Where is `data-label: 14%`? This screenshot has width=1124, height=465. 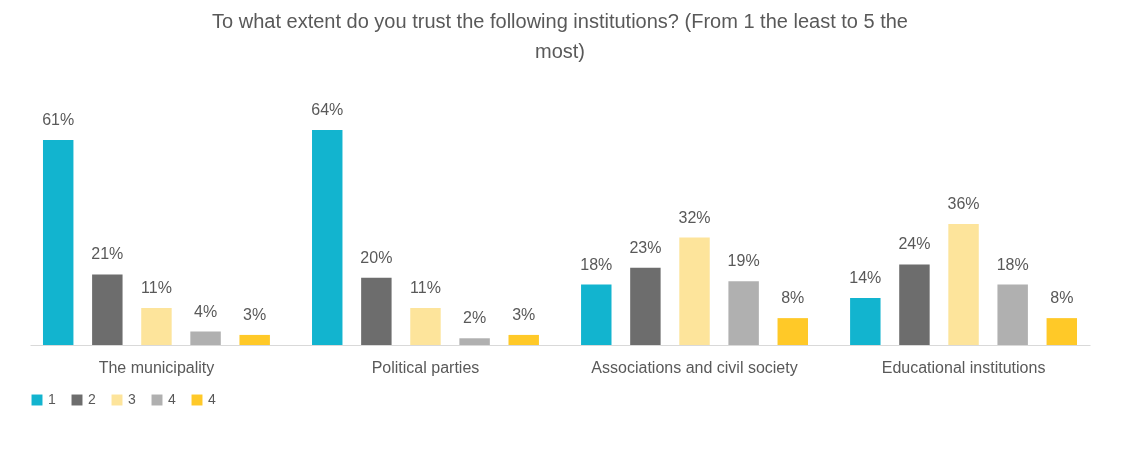
data-label: 14% is located at coordinates (865, 277).